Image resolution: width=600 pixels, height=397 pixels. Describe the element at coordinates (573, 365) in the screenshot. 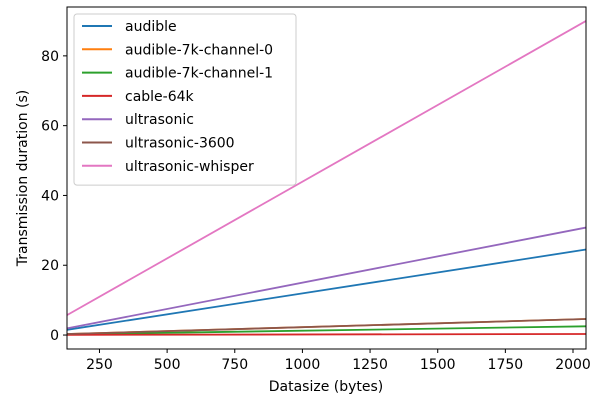

I see `x-tick-label: 2000` at that location.